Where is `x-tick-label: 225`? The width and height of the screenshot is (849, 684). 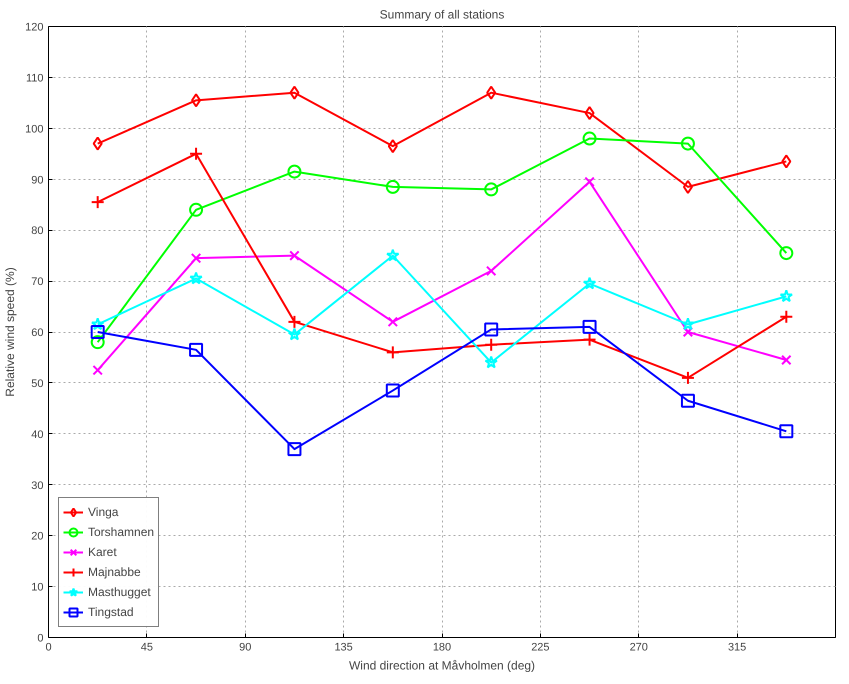
x-tick-label: 225 is located at coordinates (540, 648).